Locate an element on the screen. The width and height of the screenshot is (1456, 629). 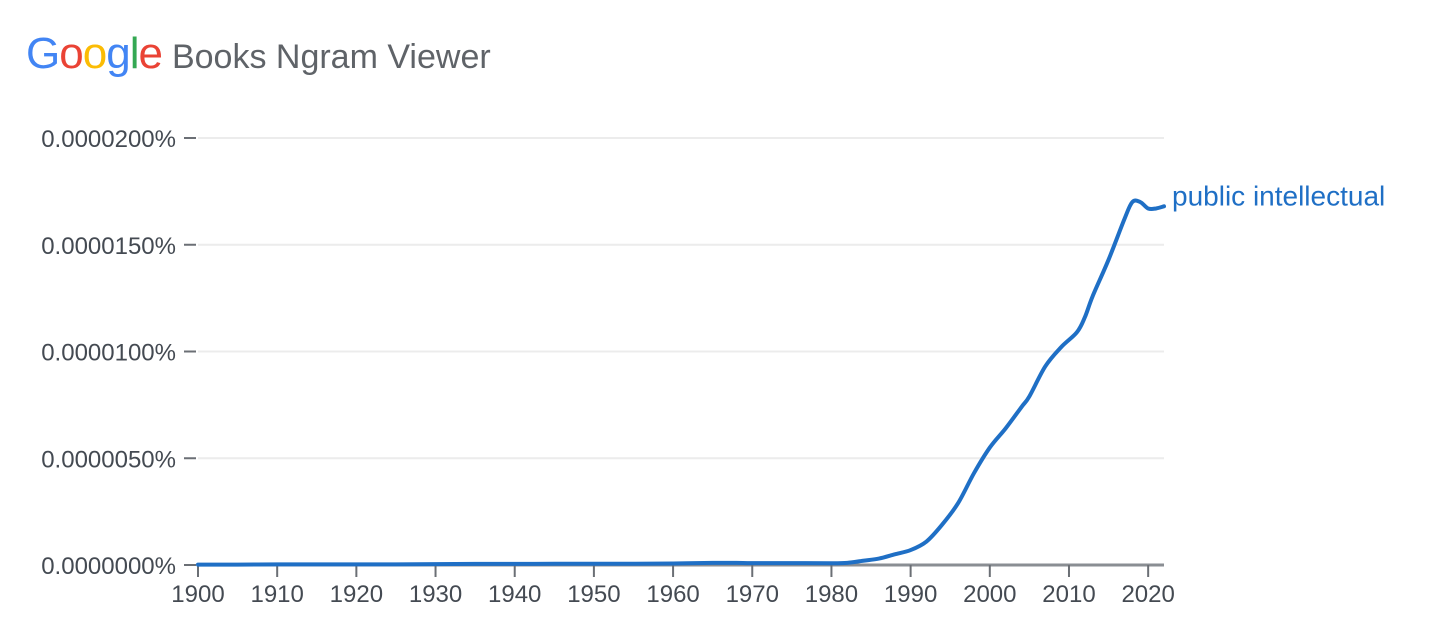
y-tick-label: 0.0000000% is located at coordinates (108, 566).